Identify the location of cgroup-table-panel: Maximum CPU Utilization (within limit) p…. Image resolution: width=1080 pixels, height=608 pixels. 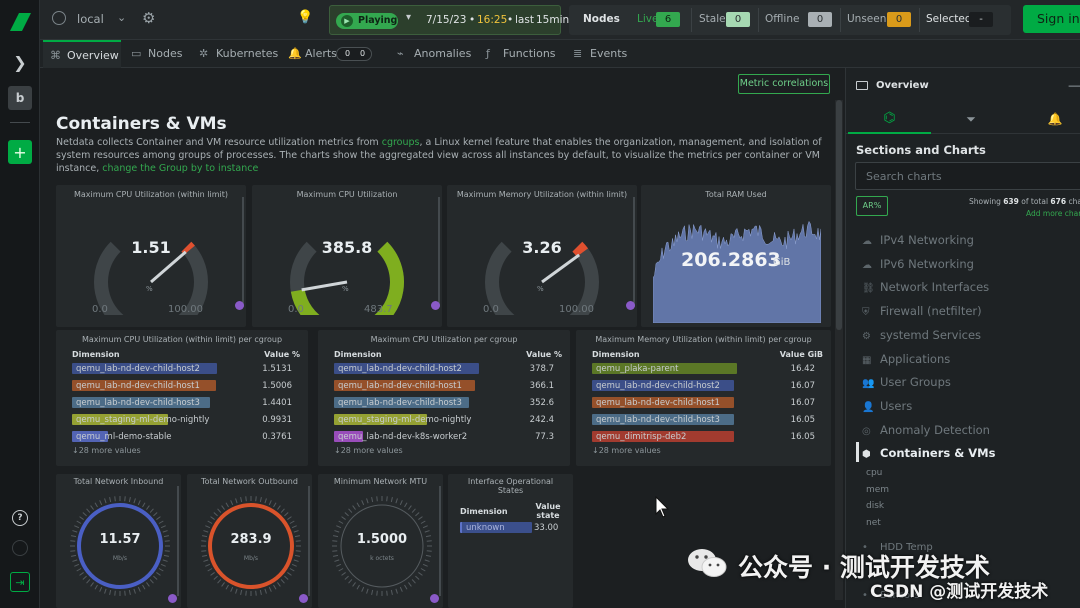
(182, 398).